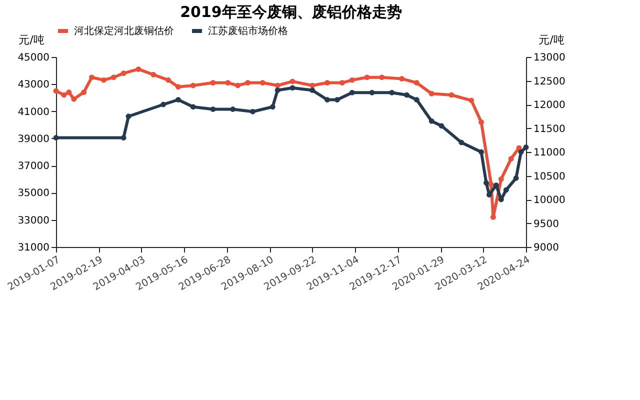 The image size is (640, 400). I want to click on y-tick-label: 39000, so click(34, 139).